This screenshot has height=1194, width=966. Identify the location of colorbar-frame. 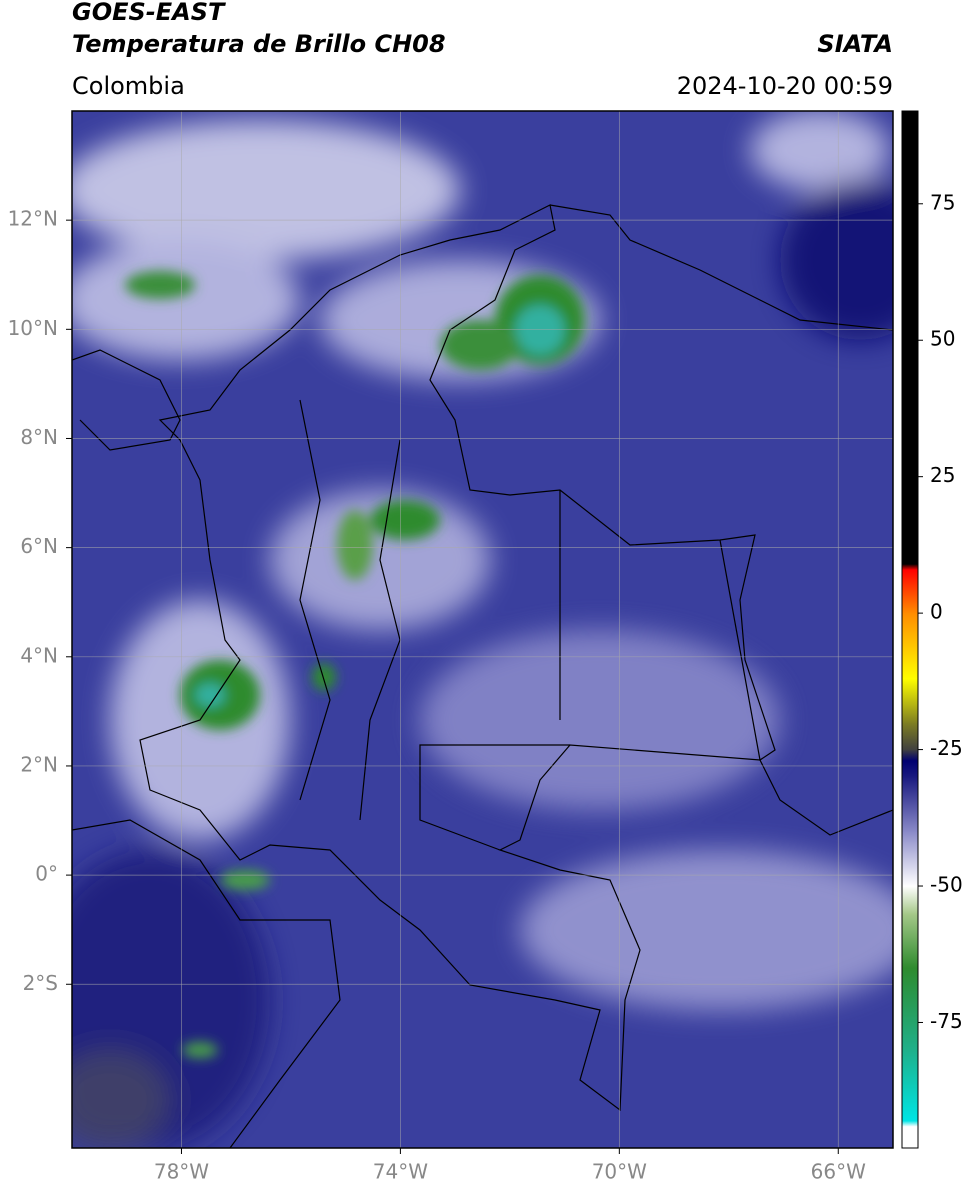
(910, 629).